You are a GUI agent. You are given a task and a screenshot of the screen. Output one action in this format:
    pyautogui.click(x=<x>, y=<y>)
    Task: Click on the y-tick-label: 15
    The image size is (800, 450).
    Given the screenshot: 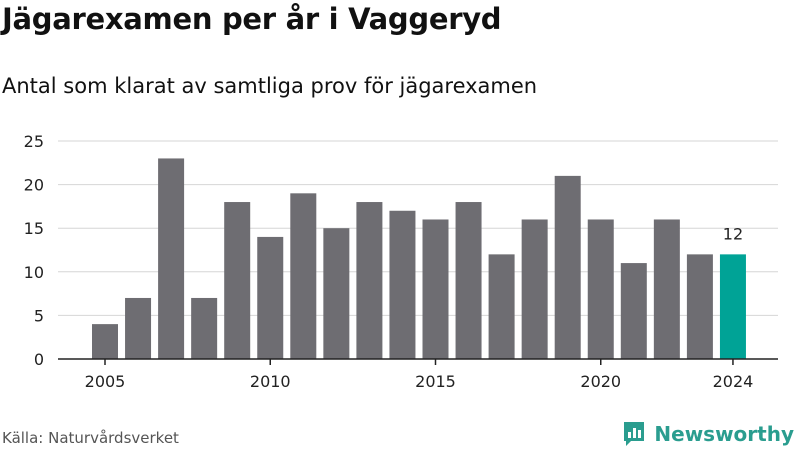 What is the action you would take?
    pyautogui.click(x=34, y=228)
    